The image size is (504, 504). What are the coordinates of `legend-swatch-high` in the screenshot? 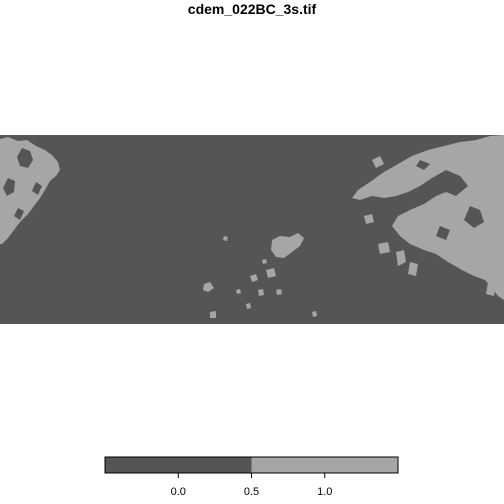 It's located at (324, 465).